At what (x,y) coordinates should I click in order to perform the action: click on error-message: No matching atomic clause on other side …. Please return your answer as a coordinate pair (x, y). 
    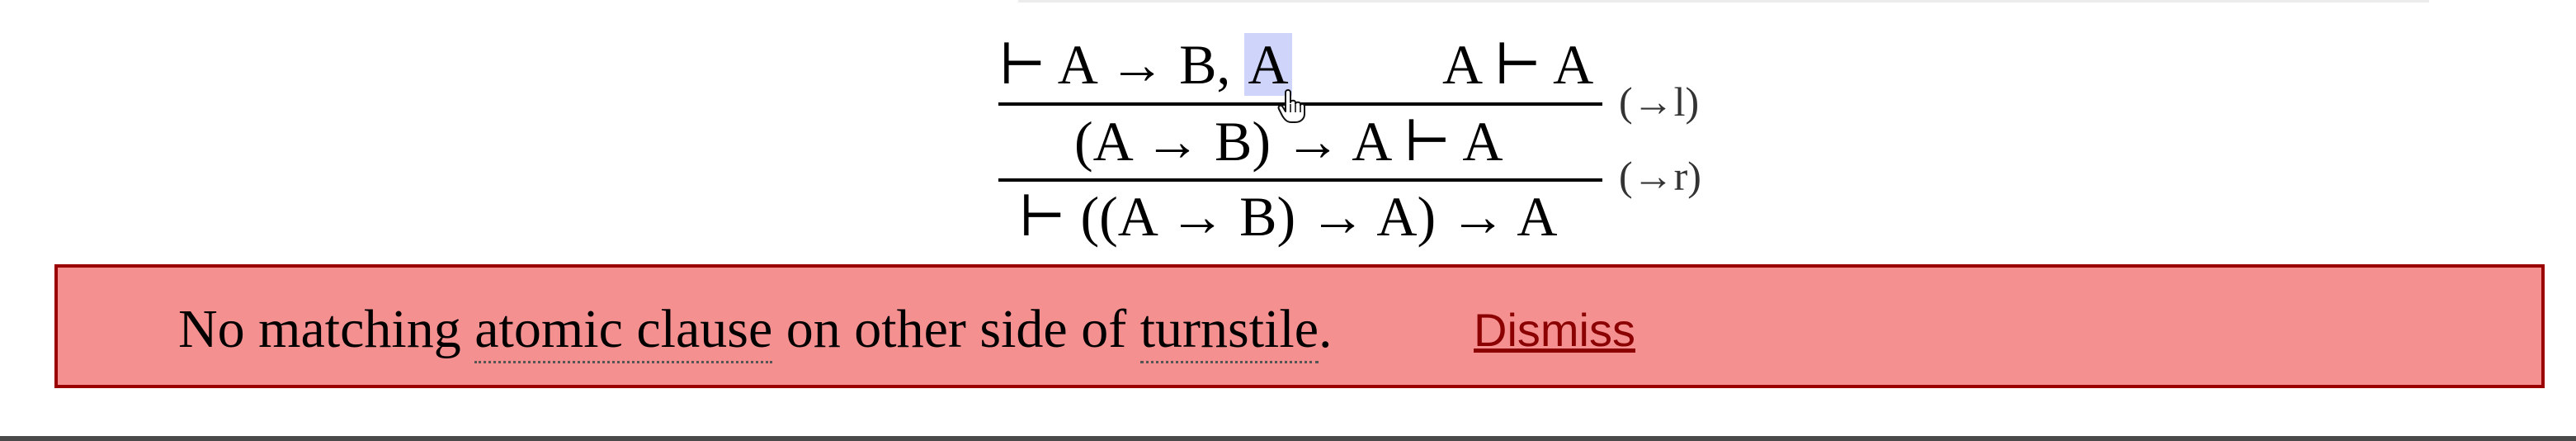
    Looking at the image, I should click on (755, 331).